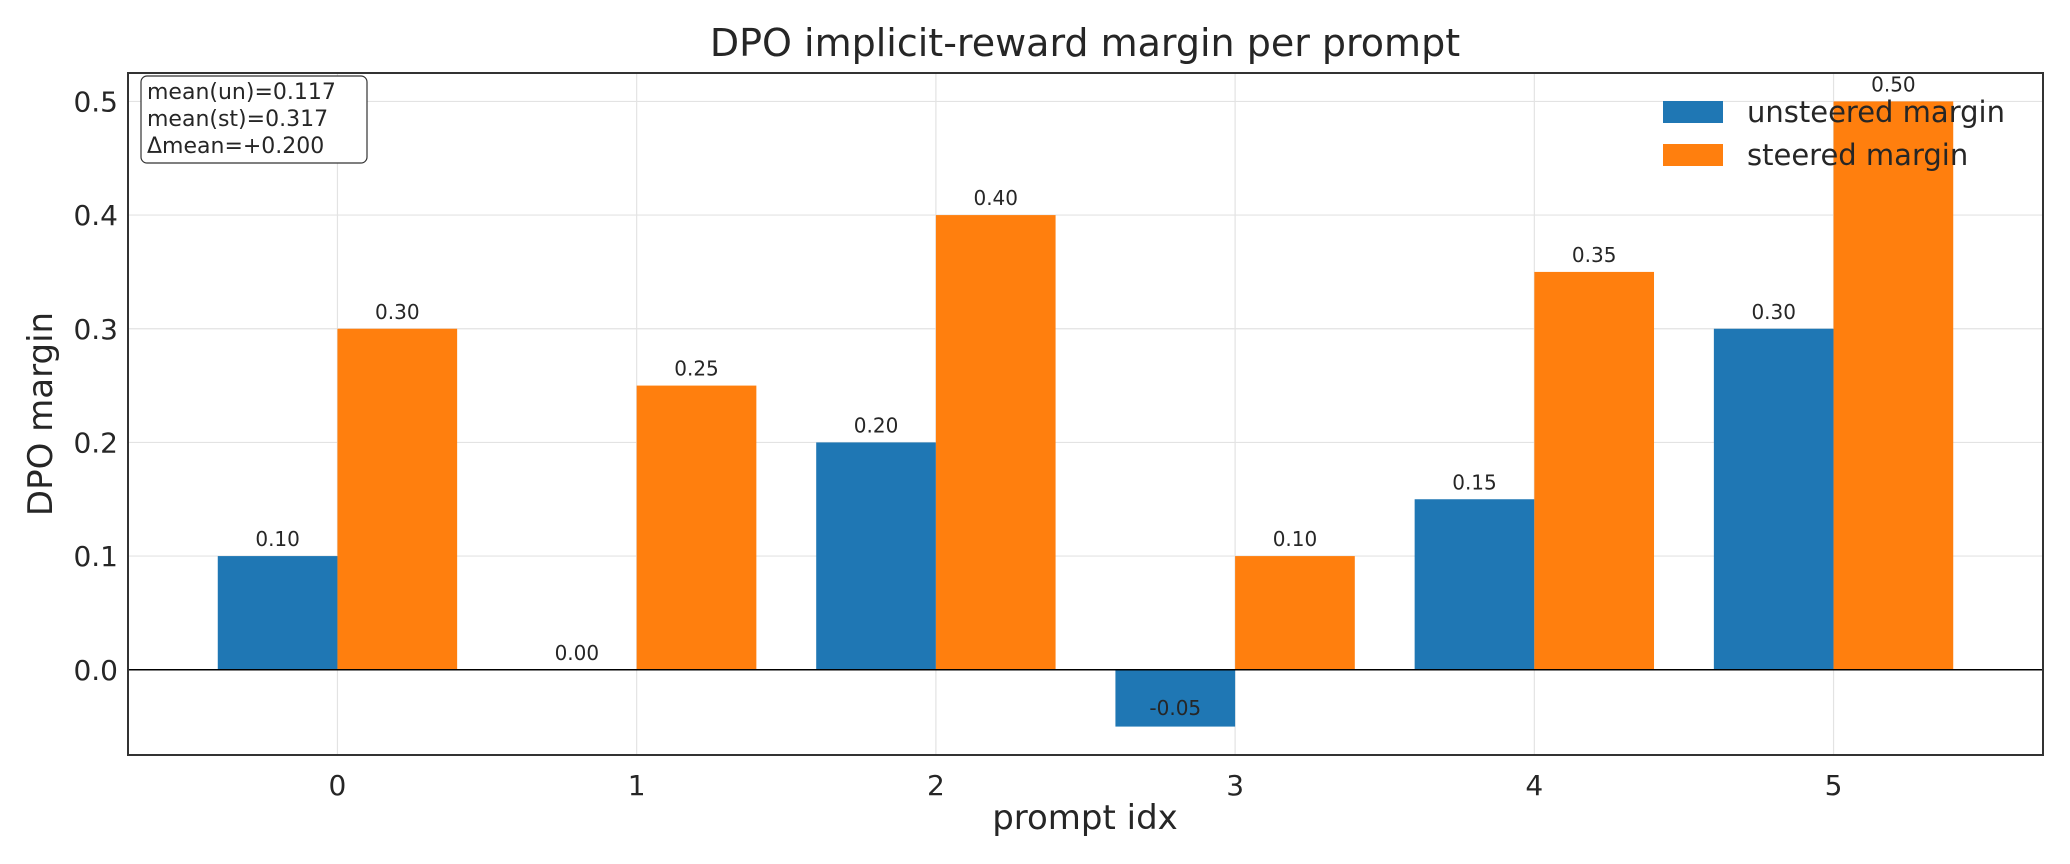 Image resolution: width=2070 pixels, height=864 pixels. Describe the element at coordinates (995, 198) in the screenshot. I see `bar-label-s1-2: 0.40` at that location.